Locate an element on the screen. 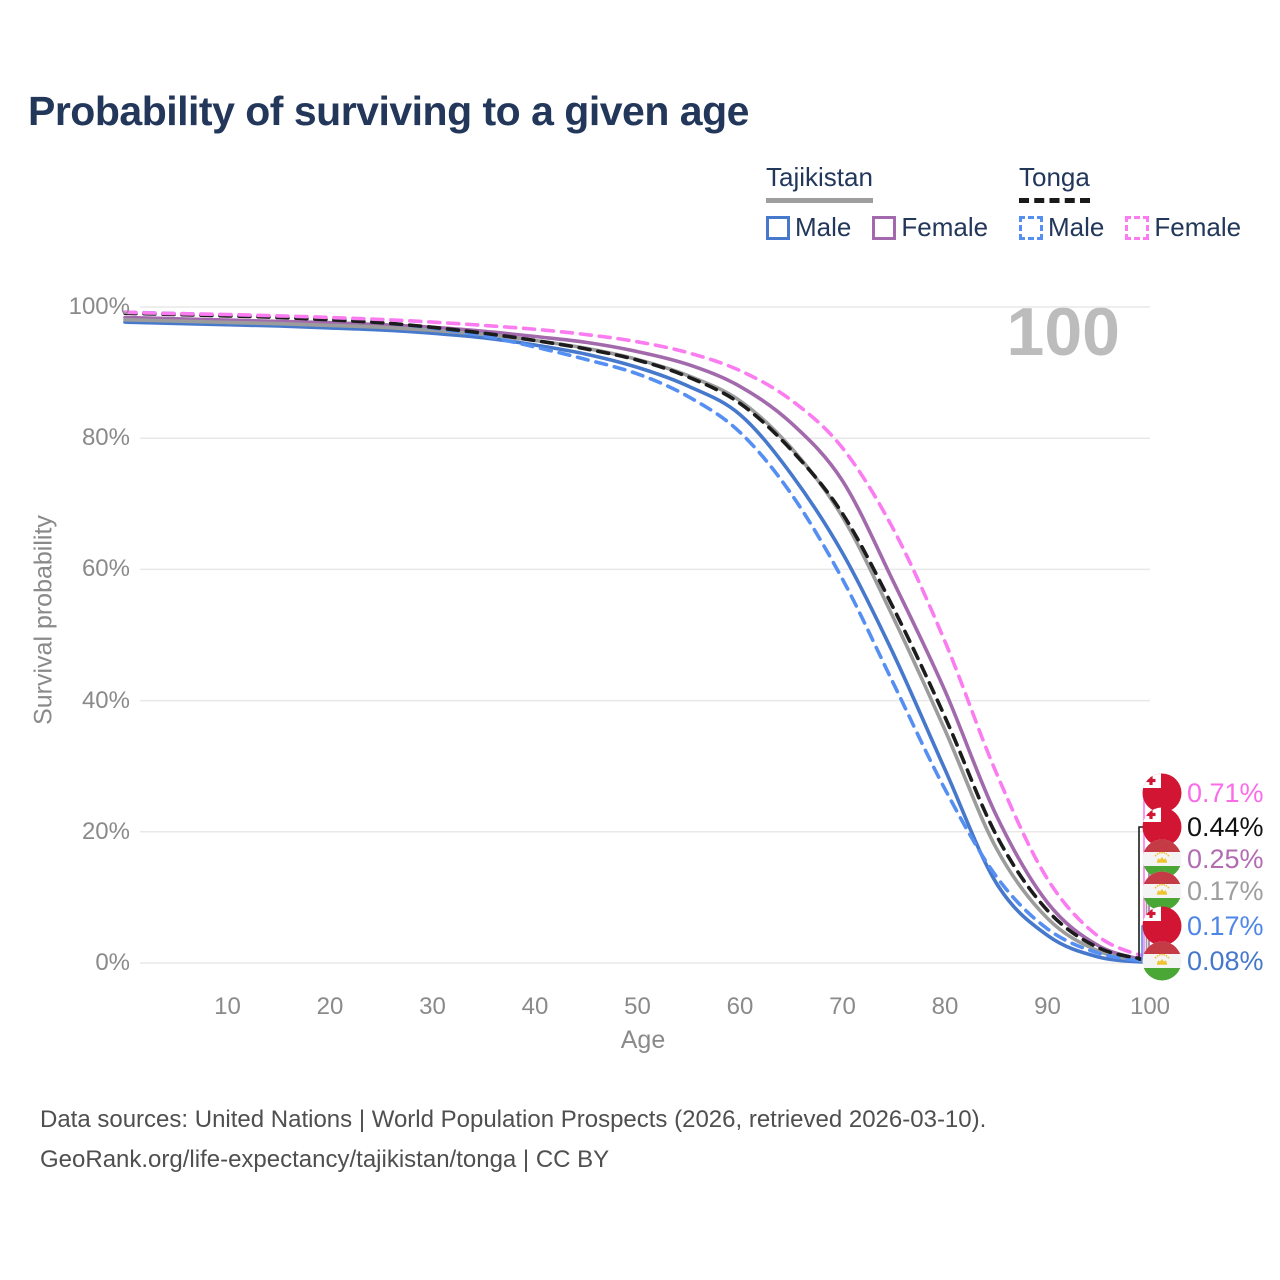 Image resolution: width=1280 pixels, height=1280 pixels. y-tick-80%: 80% is located at coordinates (105, 438).